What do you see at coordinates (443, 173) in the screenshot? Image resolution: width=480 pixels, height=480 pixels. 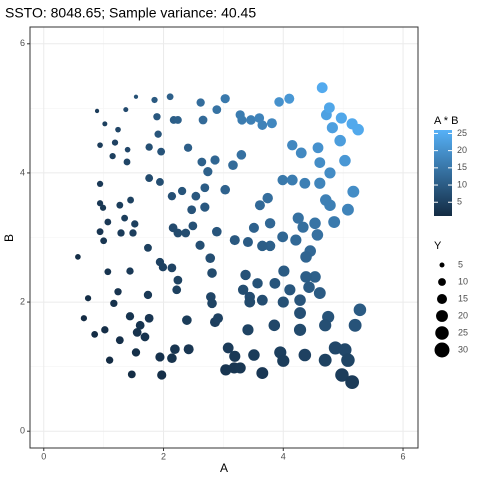 I see `colorbar` at bounding box center [443, 173].